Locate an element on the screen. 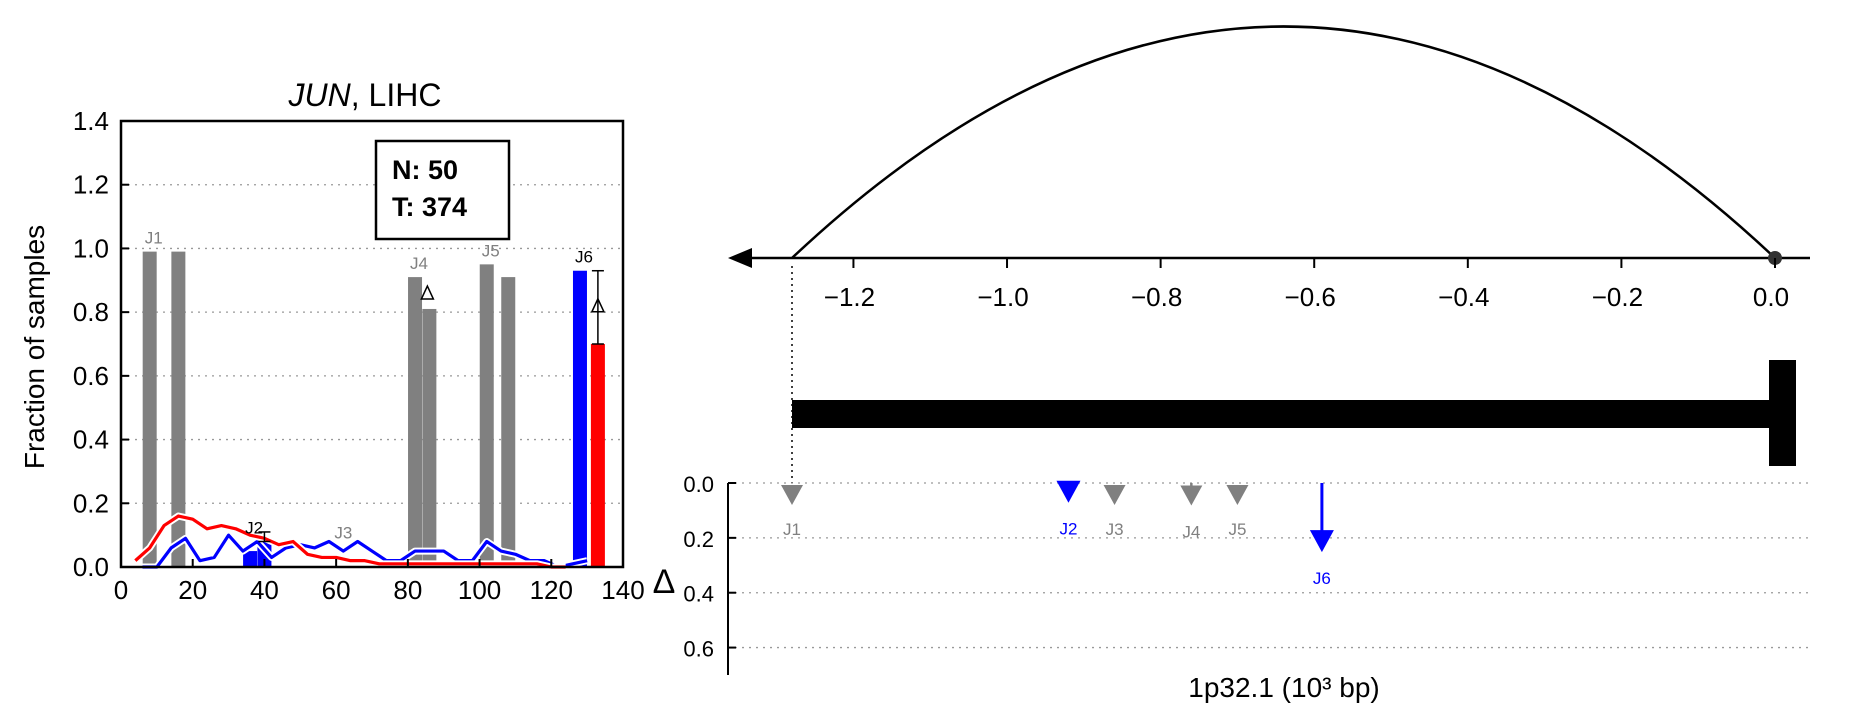 This screenshot has height=718, width=1851. legend-normal-count: N: 50 is located at coordinates (425, 170).